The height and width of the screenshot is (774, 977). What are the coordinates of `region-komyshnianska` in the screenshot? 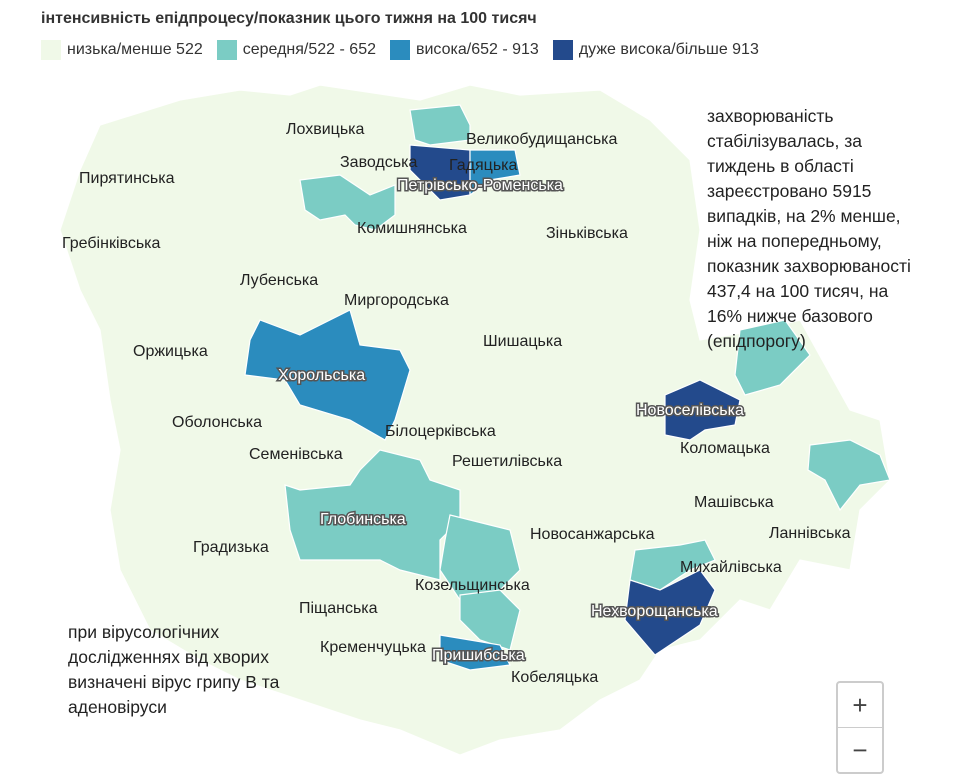 It's located at (347, 202).